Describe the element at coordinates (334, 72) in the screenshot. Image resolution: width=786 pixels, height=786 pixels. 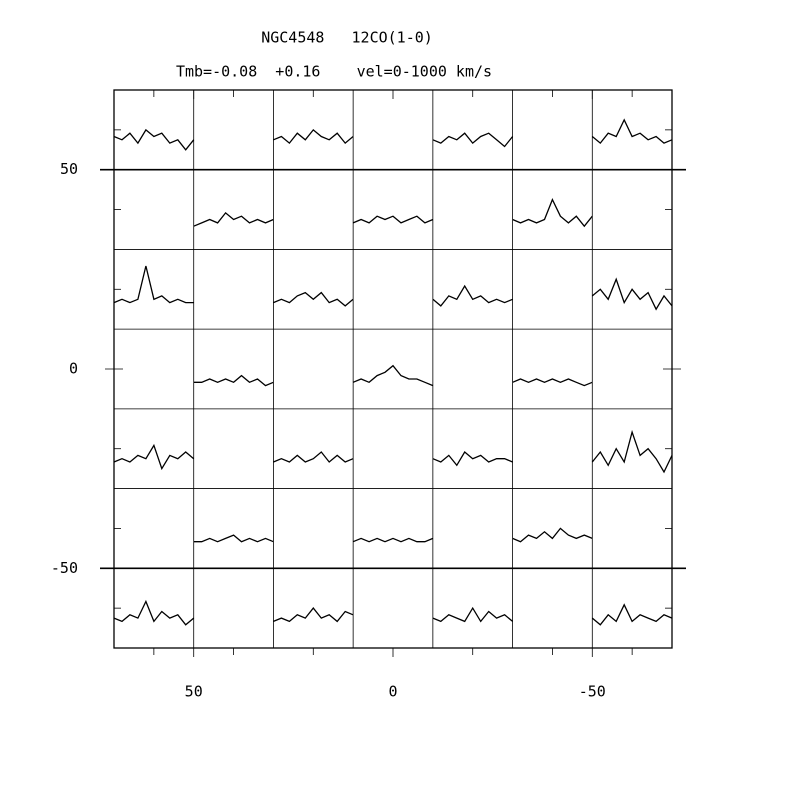
I see `chart-subtitle: Tmb=-0.08 +0.16 vel=0-1000 km/s` at that location.